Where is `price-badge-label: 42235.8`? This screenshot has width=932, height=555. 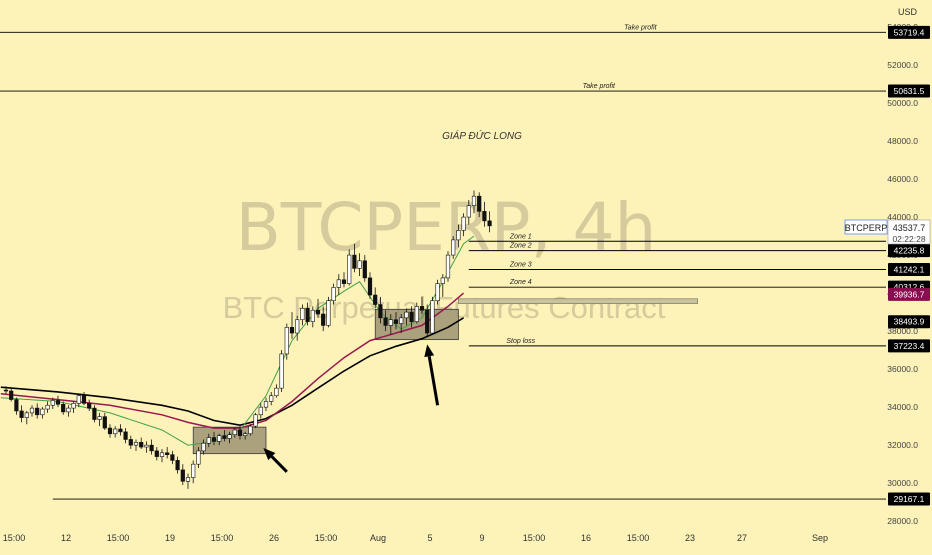 price-badge-label: 42235.8 is located at coordinates (909, 251).